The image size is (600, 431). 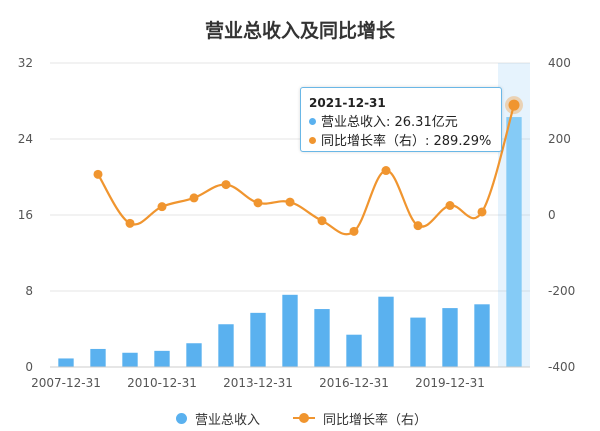 What do you see at coordinates (29, 291) in the screenshot?
I see `y-left-tick-label: 8` at bounding box center [29, 291].